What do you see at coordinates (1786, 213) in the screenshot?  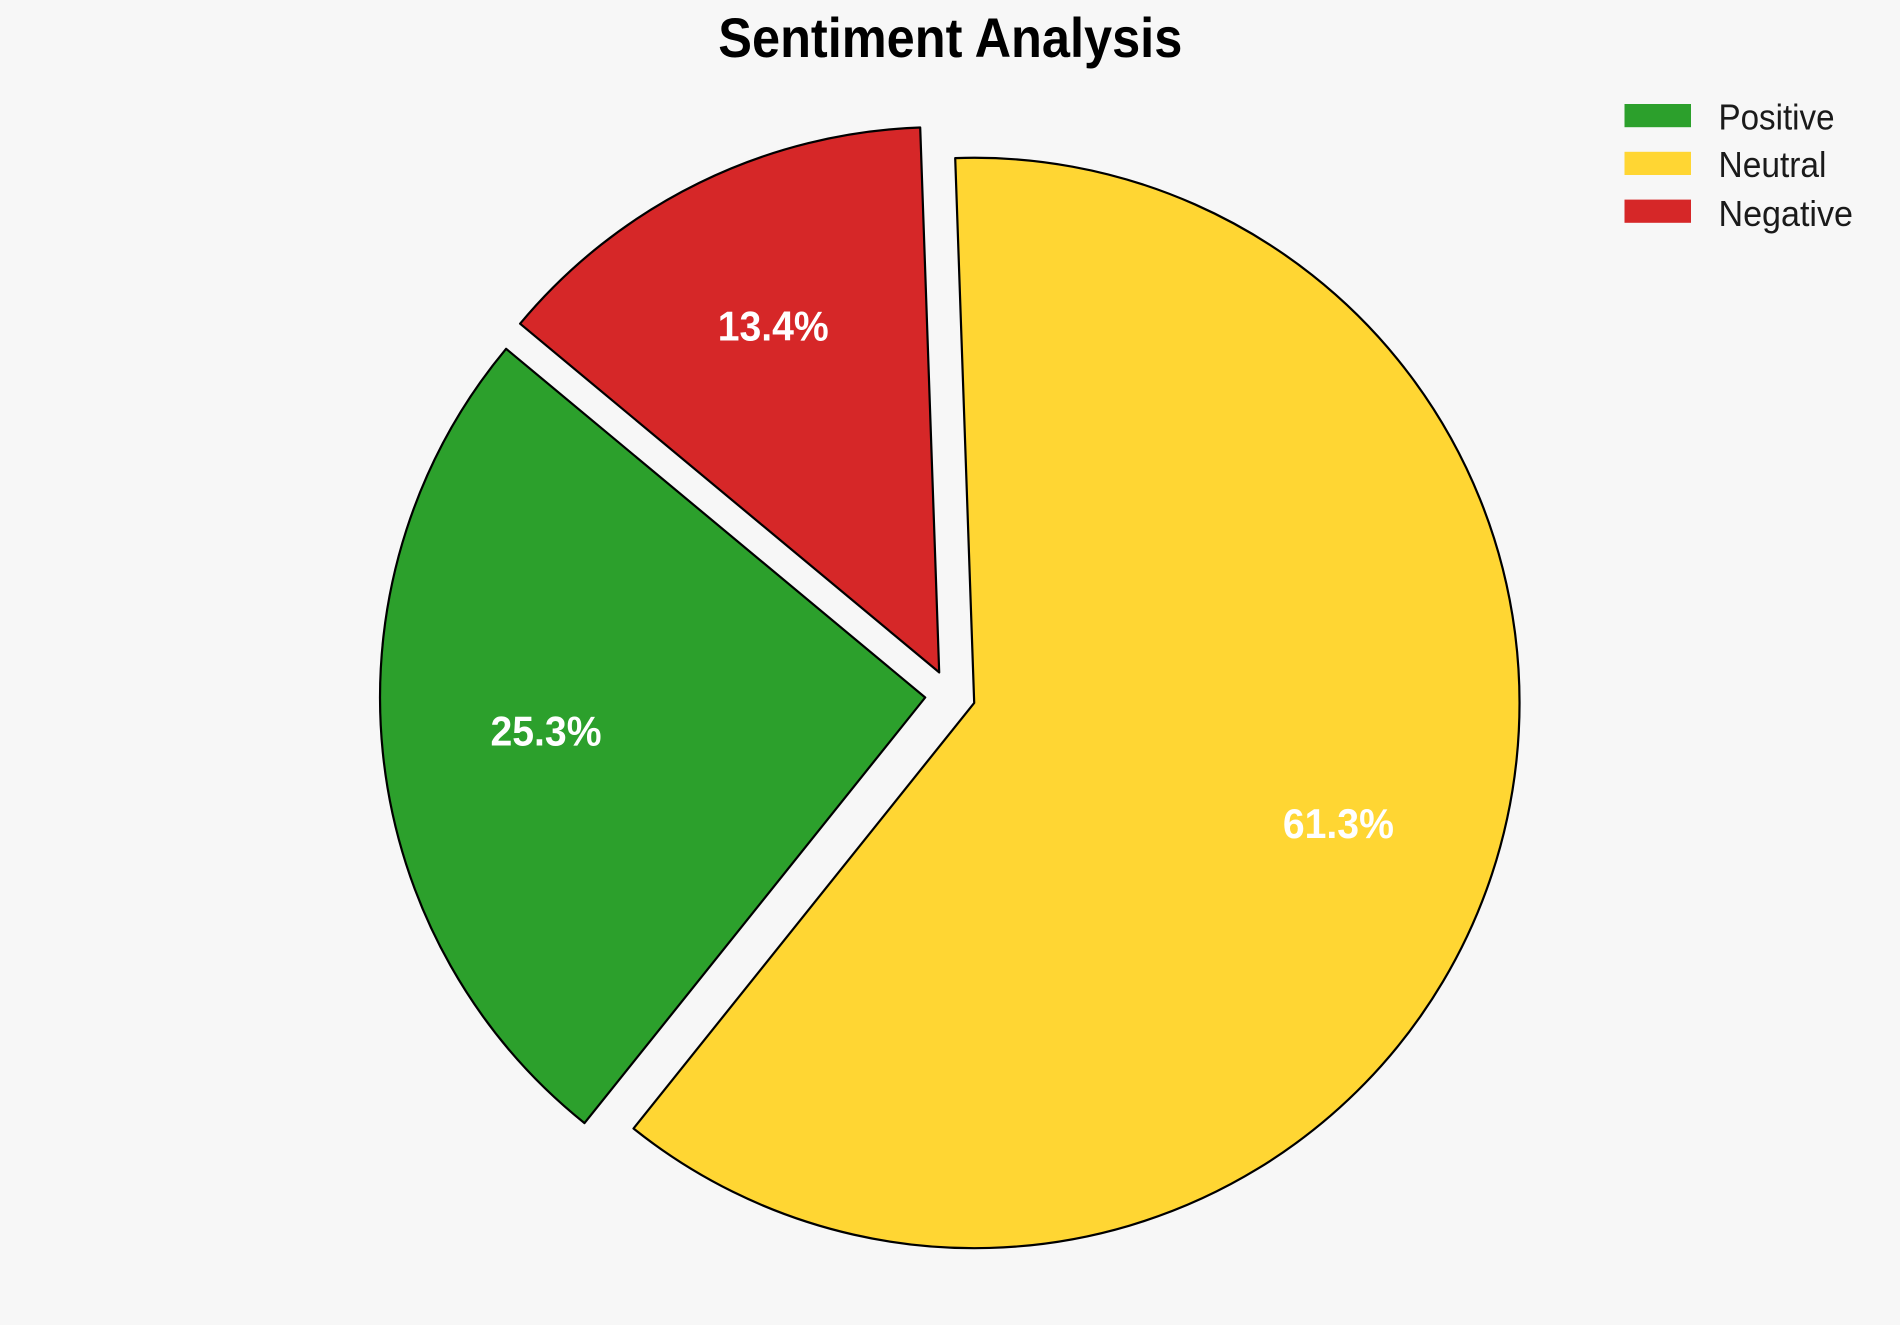 I see `svg-text: Negative` at bounding box center [1786, 213].